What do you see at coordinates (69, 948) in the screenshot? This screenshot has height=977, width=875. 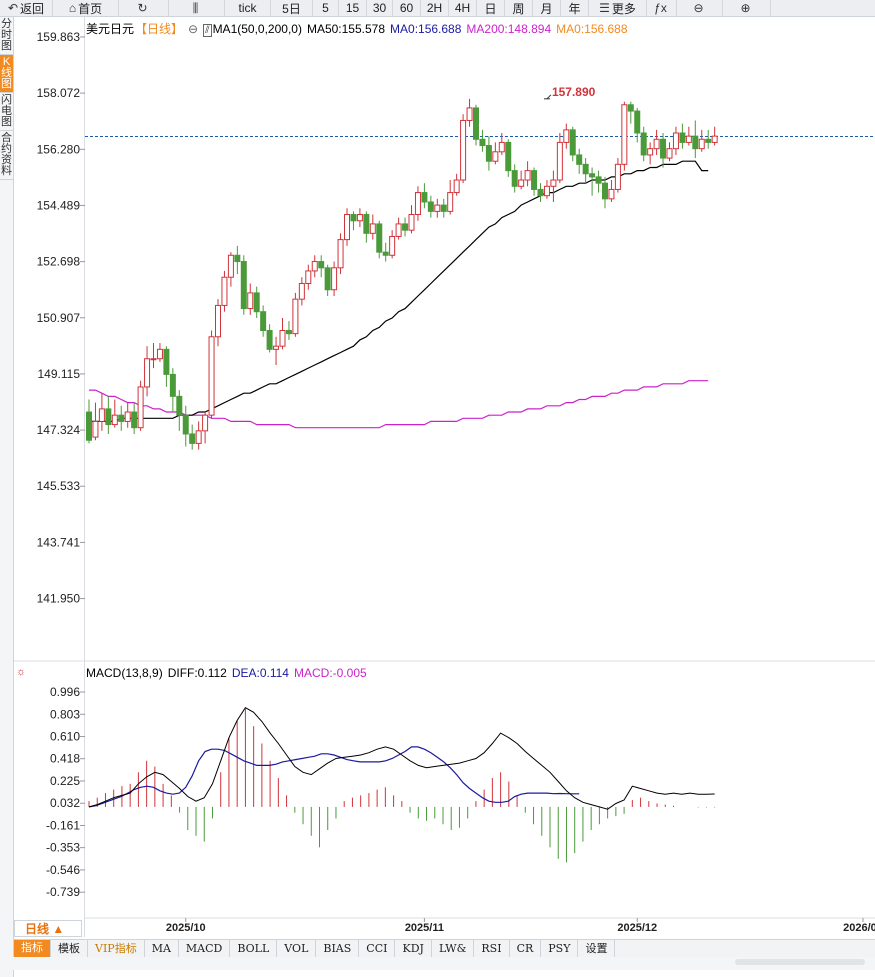 I see `indicator-tab-1: 模板` at bounding box center [69, 948].